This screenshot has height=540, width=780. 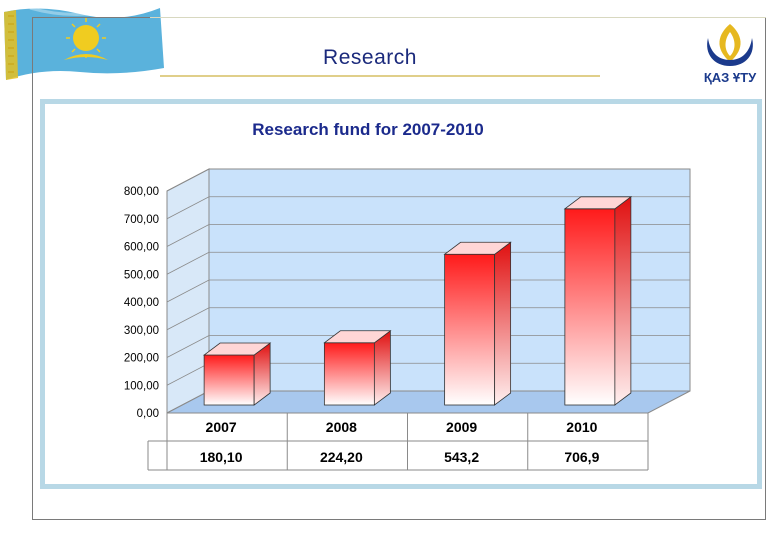 What do you see at coordinates (148, 414) in the screenshot?
I see `y-tick-label: 0,00` at bounding box center [148, 414].